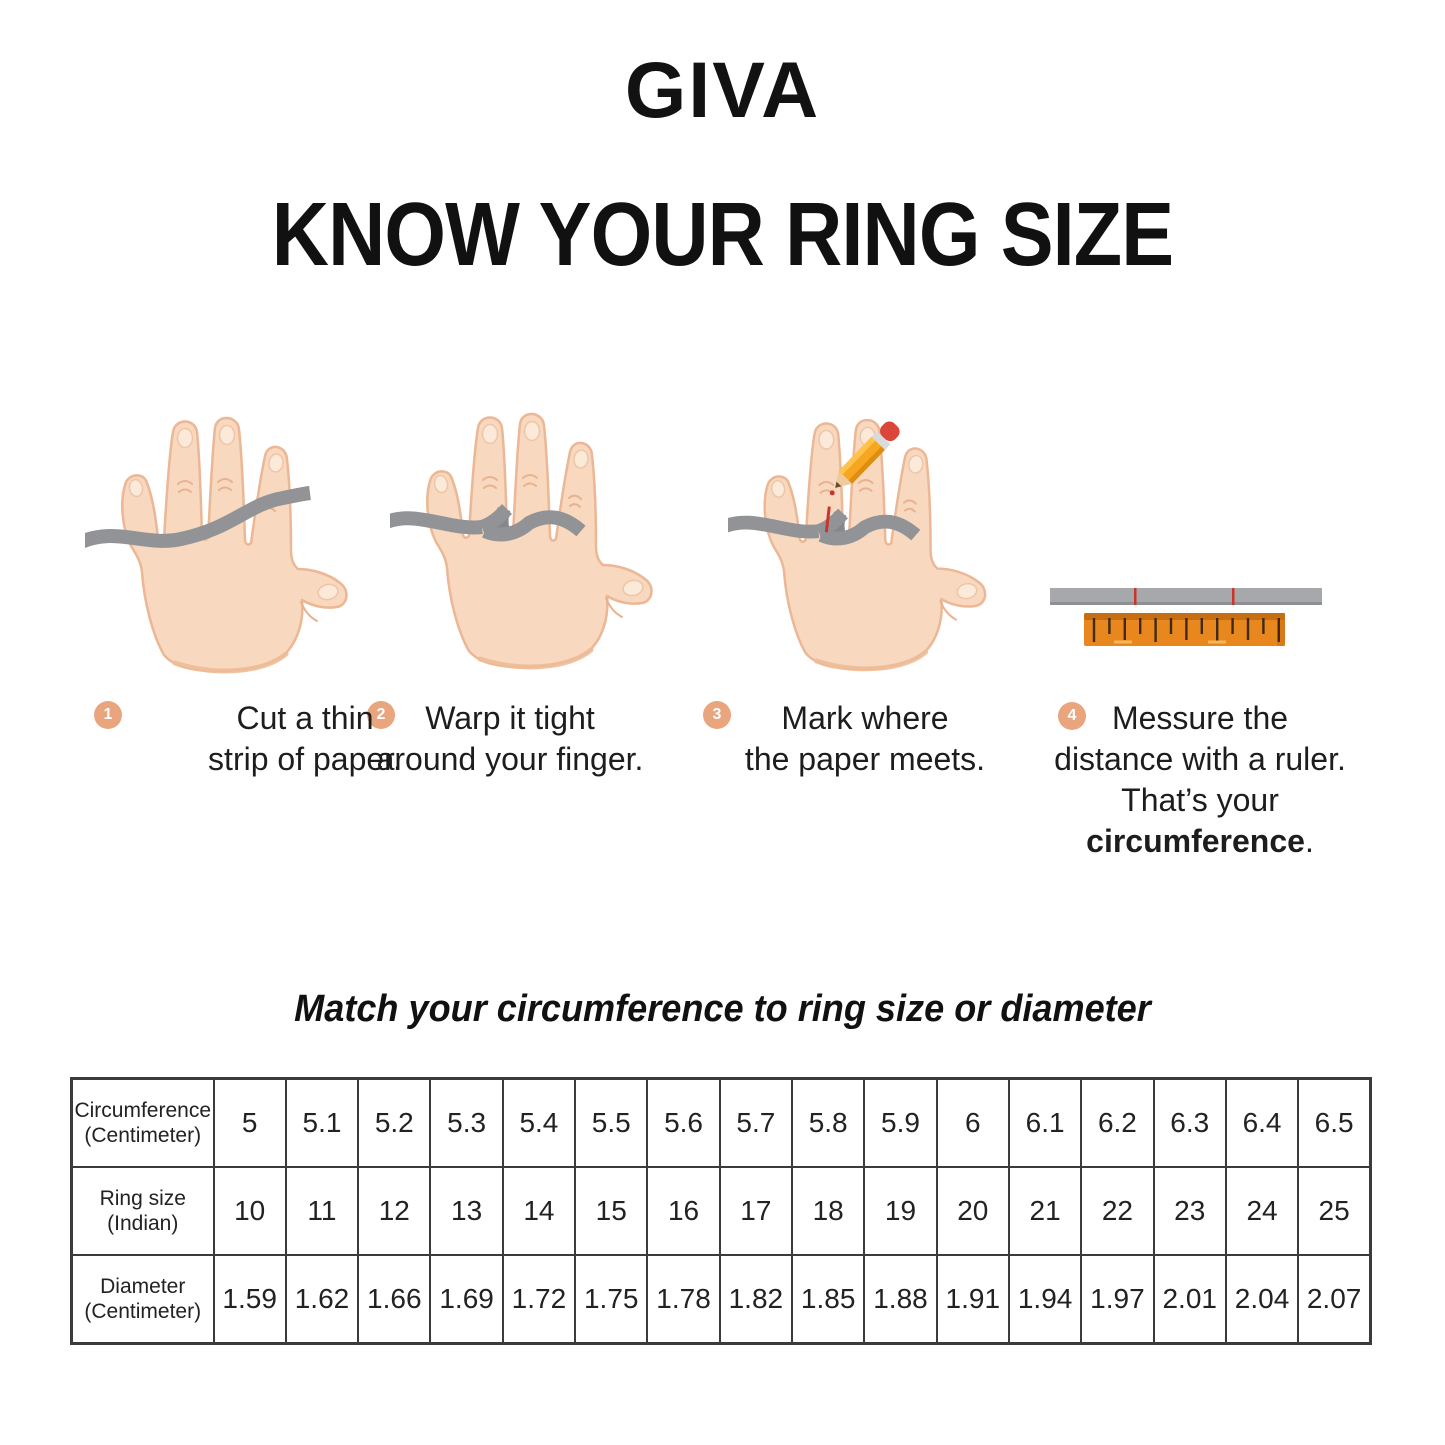  Describe the element at coordinates (510, 718) in the screenshot. I see `caption-line: Warp it tight` at that location.